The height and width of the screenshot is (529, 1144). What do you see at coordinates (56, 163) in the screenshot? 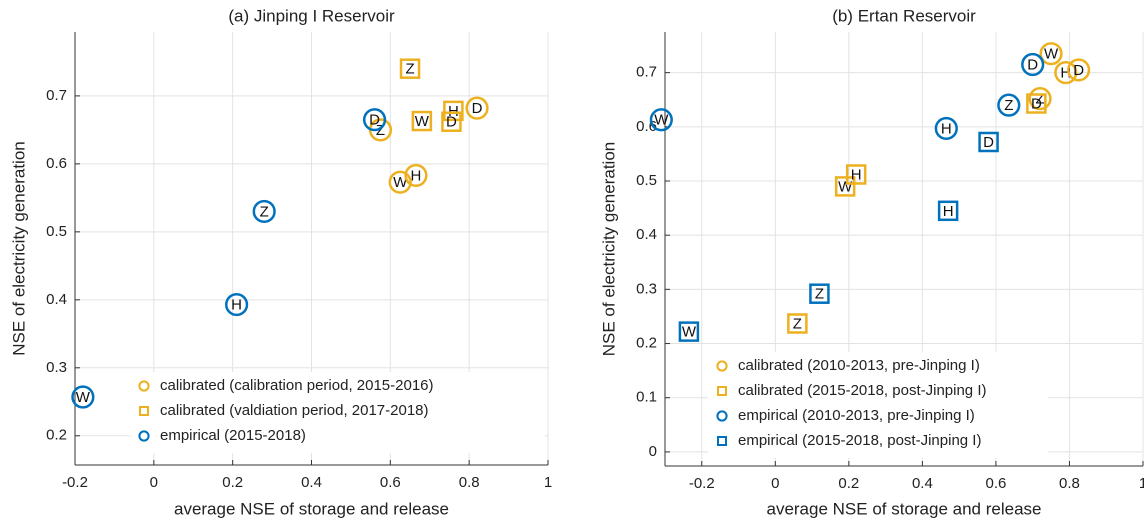
I see `y-tick-label: 0.6` at bounding box center [56, 163].